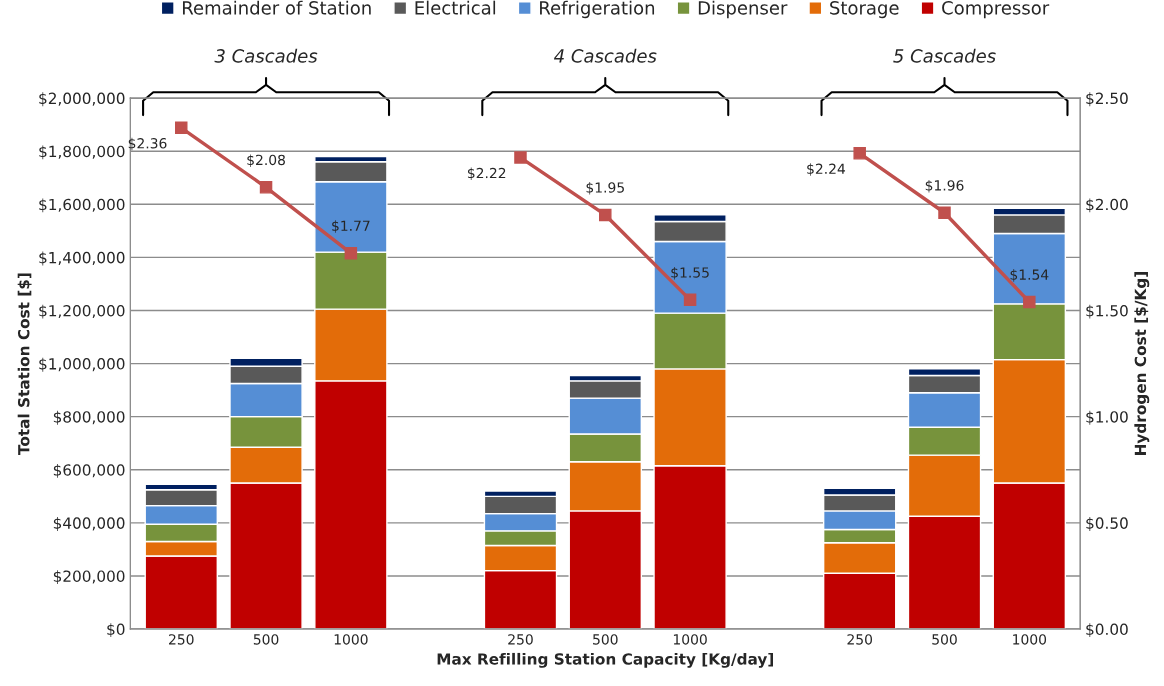 The image size is (1164, 686). Describe the element at coordinates (605, 188) in the screenshot. I see `data-label: $1.95` at that location.